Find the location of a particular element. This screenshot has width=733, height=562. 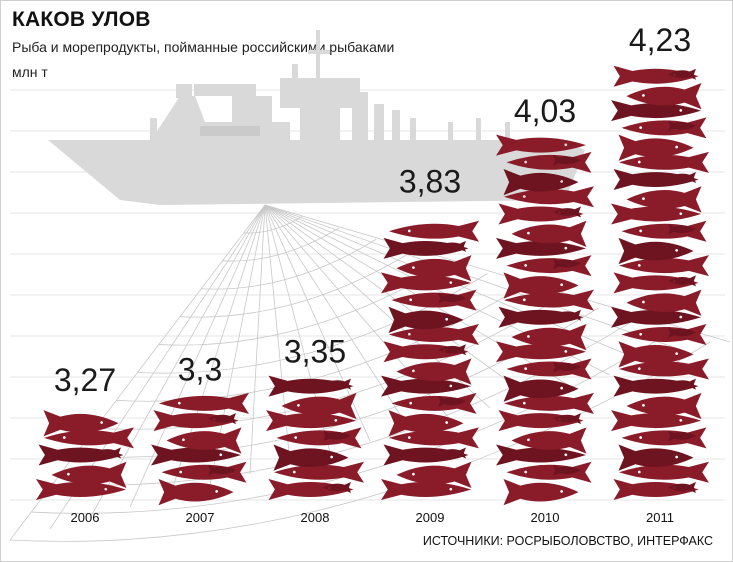

catch-stack-2008 is located at coordinates (315, 437).